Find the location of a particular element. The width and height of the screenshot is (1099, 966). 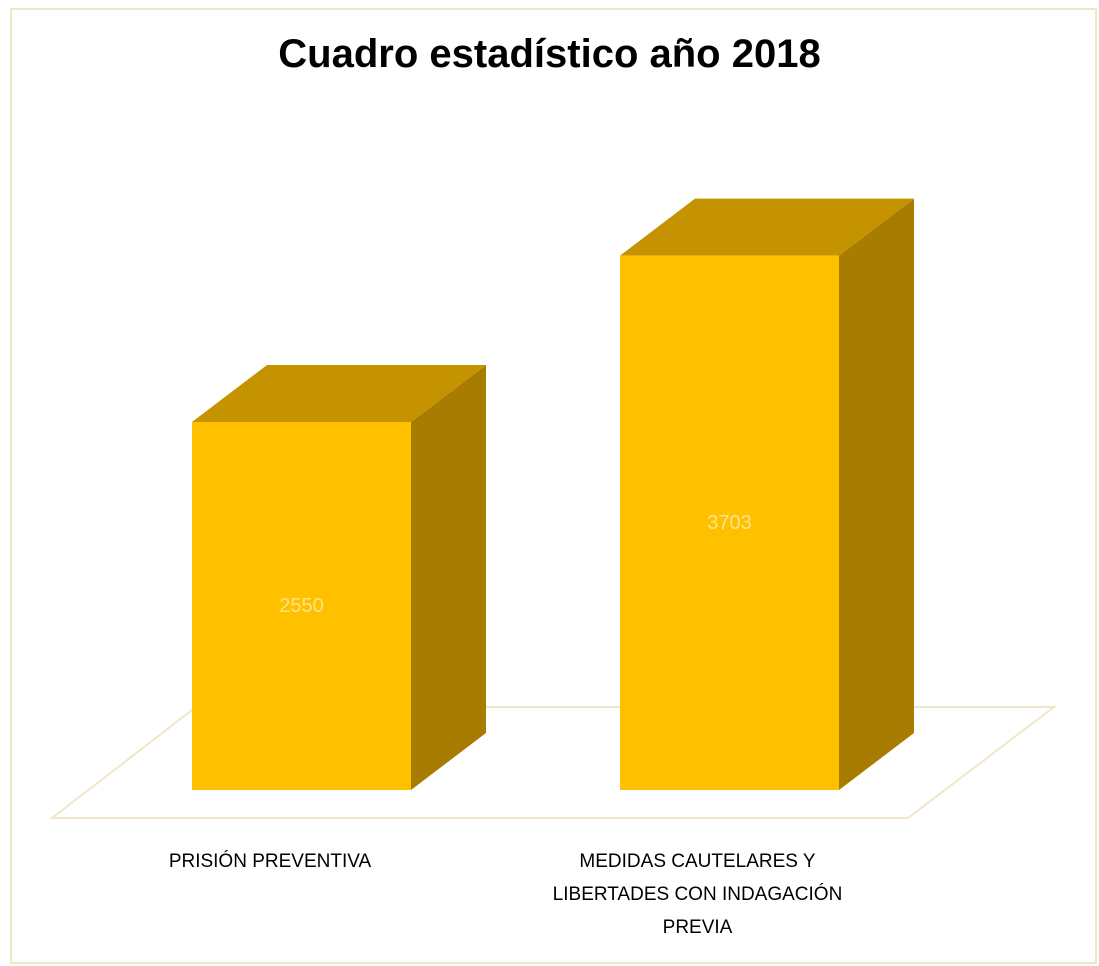

chart-title: Cuadro estadístico año 2018 is located at coordinates (549, 54).